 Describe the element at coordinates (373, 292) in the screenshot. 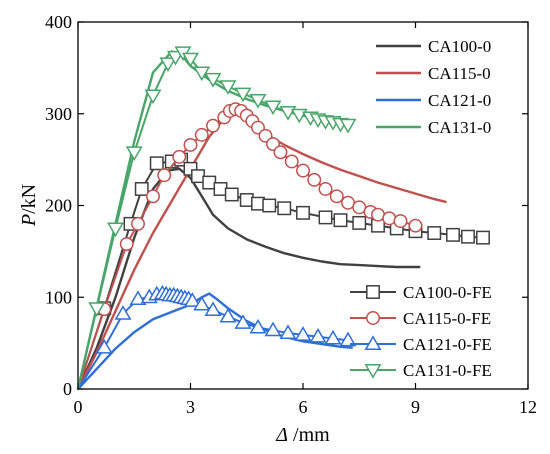

I see `legend-marker-square` at that location.